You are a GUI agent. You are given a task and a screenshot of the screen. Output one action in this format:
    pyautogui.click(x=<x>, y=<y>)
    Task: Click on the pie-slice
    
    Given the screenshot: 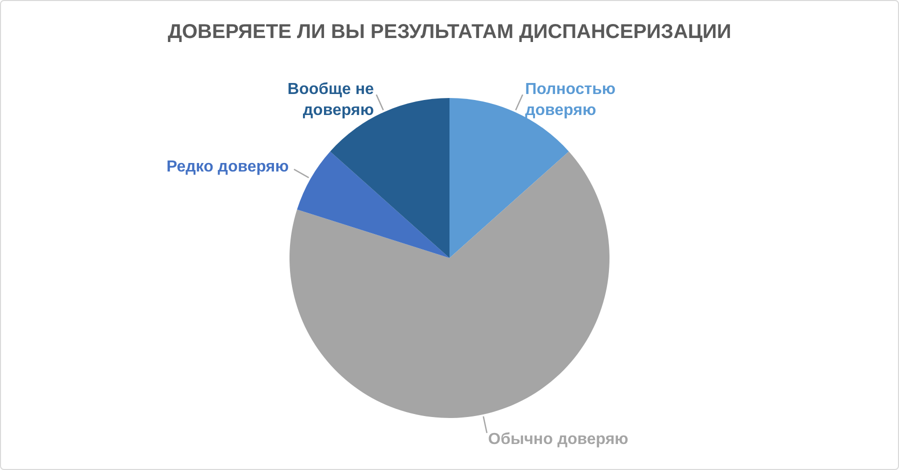 What is the action you would take?
    pyautogui.click(x=373, y=204)
    